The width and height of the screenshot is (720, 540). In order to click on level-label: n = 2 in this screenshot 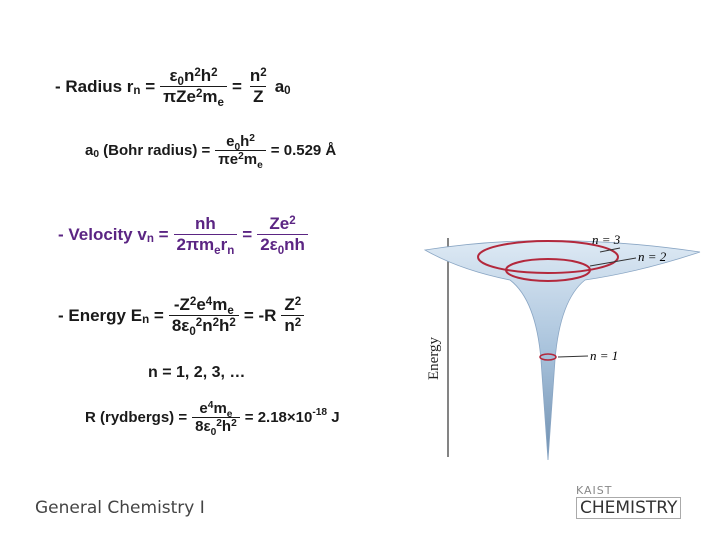, I will do `click(652, 256)`.